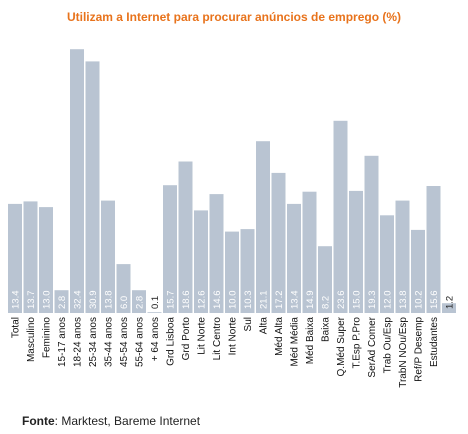 The image size is (468, 434). Describe the element at coordinates (109, 300) in the screenshot. I see `value-label-6: 13.8` at that location.